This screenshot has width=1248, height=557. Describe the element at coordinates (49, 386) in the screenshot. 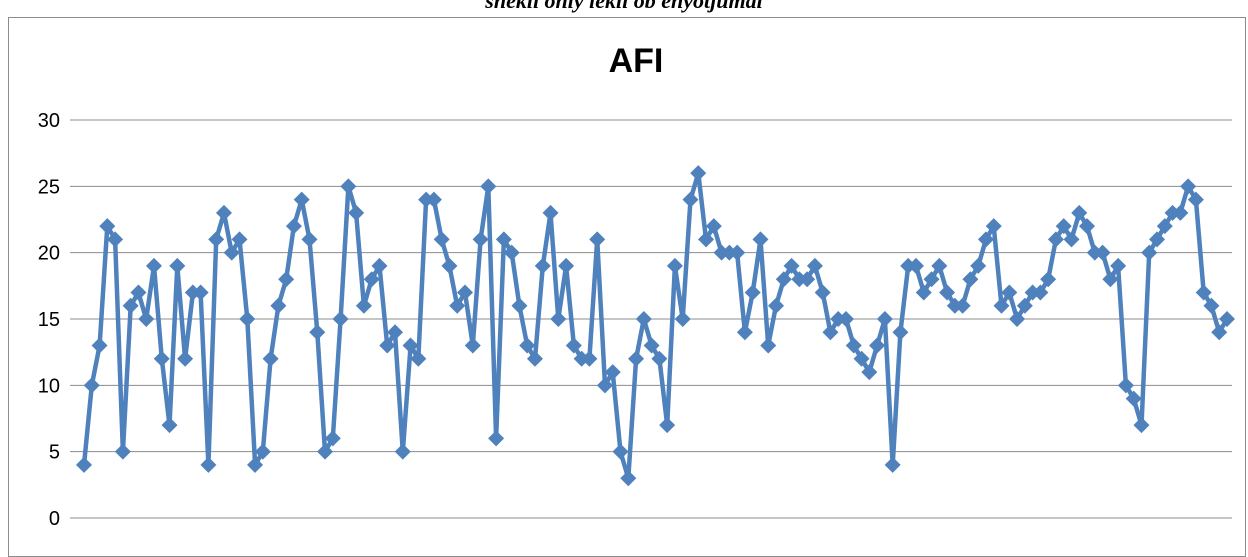

I see `y-tick-label: 10` at that location.